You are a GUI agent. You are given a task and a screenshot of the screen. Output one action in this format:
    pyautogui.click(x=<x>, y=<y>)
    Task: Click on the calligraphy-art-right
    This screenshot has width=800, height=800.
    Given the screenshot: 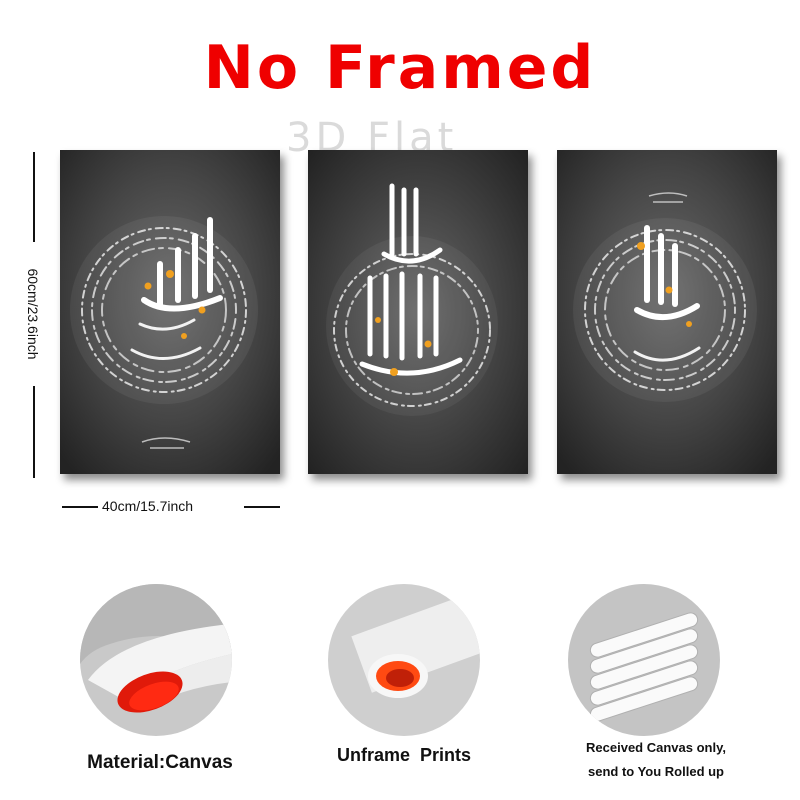 What is the action you would take?
    pyautogui.click(x=667, y=312)
    